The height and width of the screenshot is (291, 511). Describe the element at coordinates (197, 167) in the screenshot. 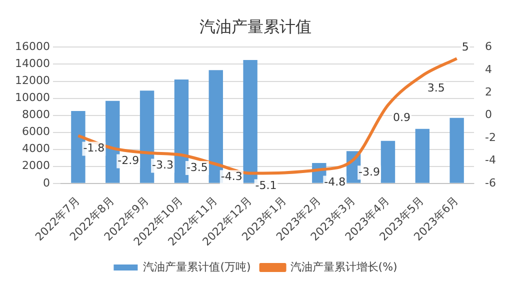

I see `data-label: -3.5` at that location.